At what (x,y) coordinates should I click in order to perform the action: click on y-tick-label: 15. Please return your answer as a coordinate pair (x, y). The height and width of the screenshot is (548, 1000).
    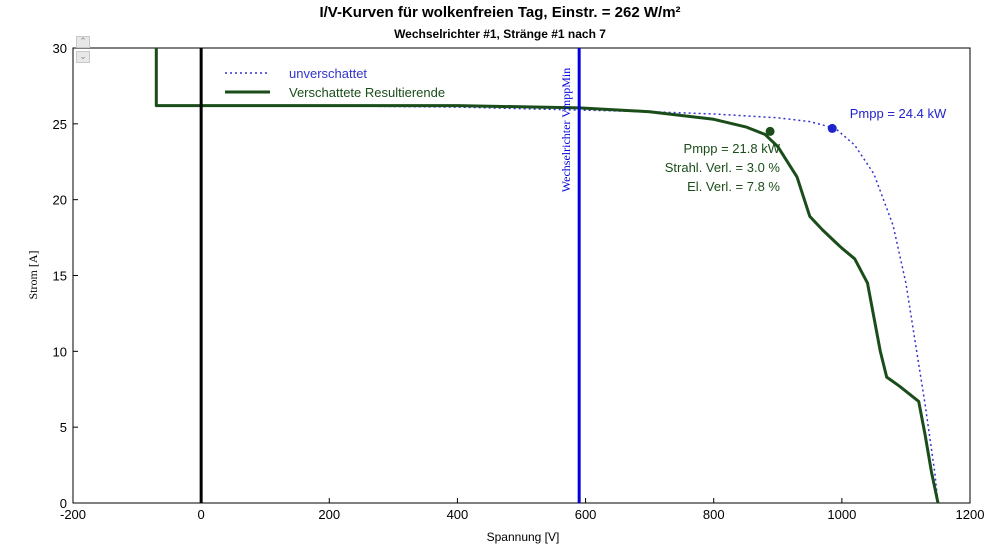
    Looking at the image, I should click on (60, 276).